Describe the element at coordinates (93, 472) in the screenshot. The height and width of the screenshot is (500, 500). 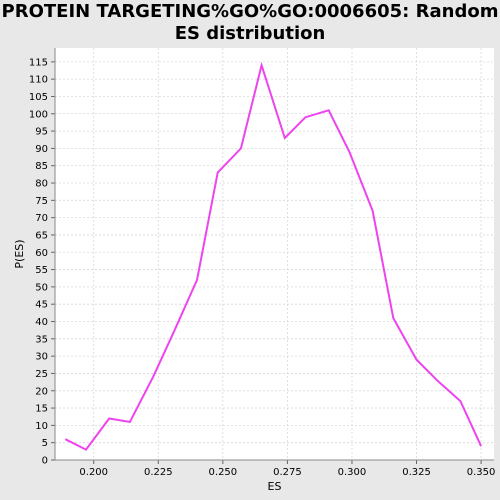
I see `x-tick-label: 0.200` at that location.